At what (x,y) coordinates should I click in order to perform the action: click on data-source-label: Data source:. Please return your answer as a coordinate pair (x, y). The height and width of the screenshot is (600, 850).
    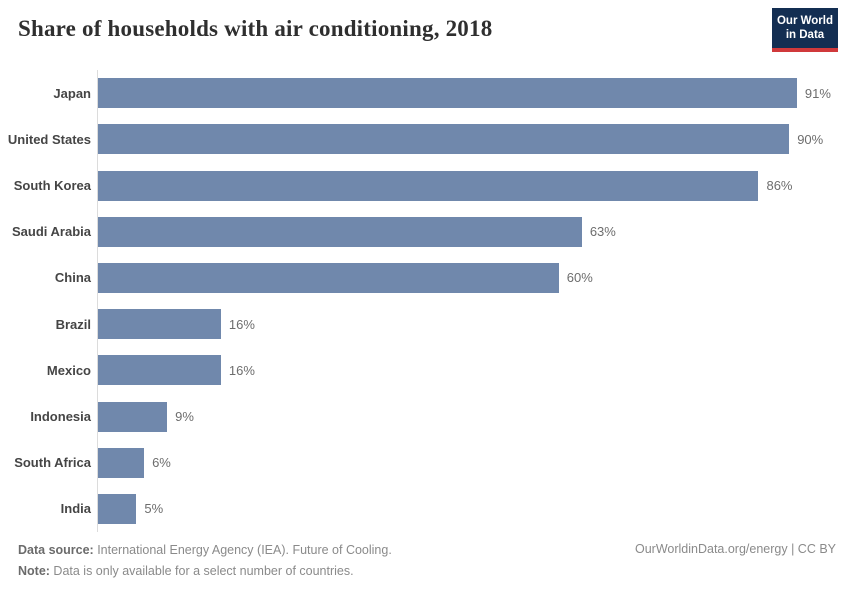
    Looking at the image, I should click on (56, 550).